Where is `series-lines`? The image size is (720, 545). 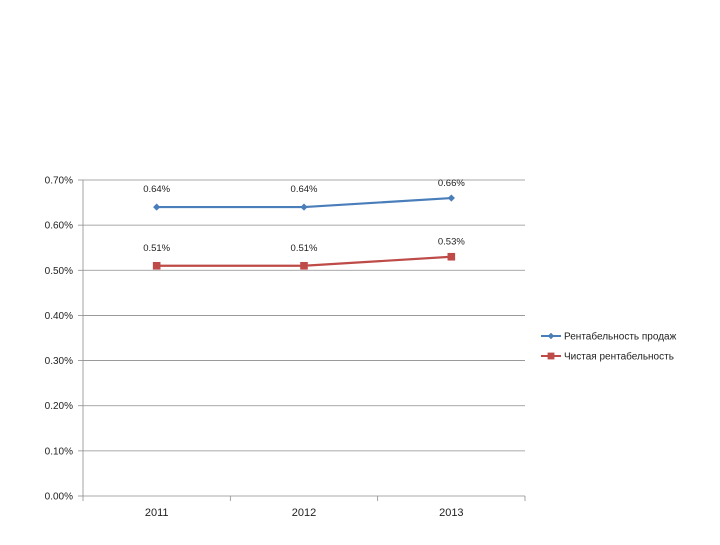
series-lines is located at coordinates (304, 232).